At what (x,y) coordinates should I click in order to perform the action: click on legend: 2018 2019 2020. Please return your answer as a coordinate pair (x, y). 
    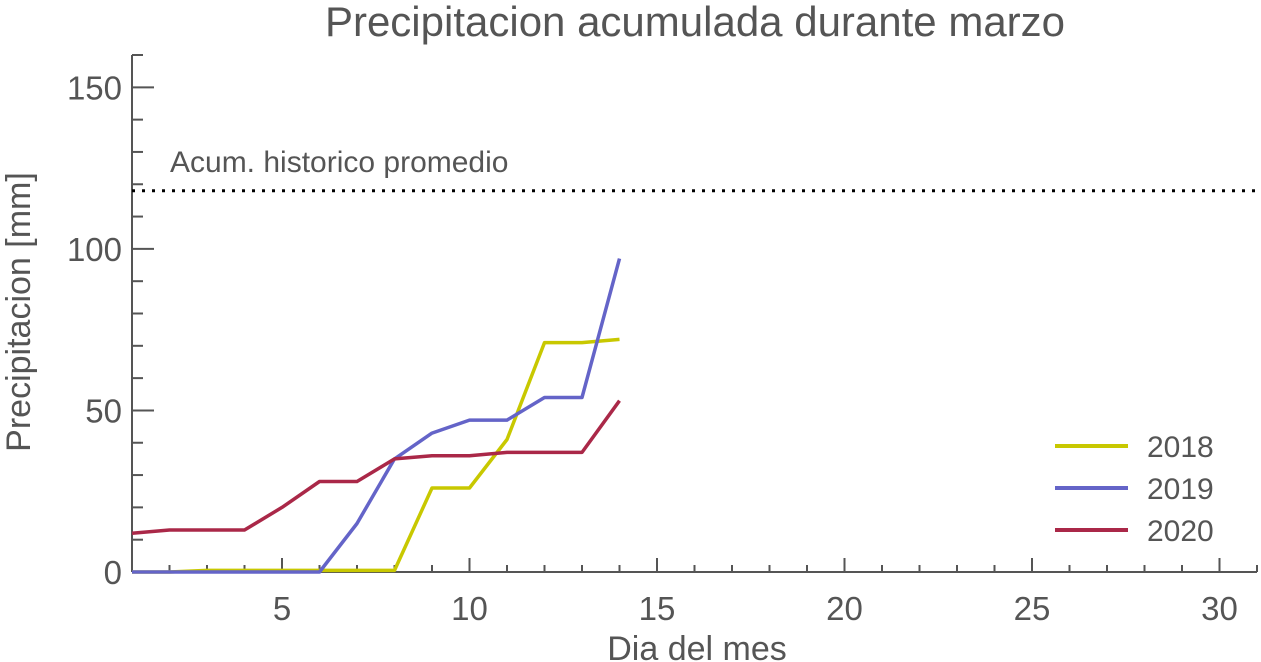
    Looking at the image, I should click on (1134, 489).